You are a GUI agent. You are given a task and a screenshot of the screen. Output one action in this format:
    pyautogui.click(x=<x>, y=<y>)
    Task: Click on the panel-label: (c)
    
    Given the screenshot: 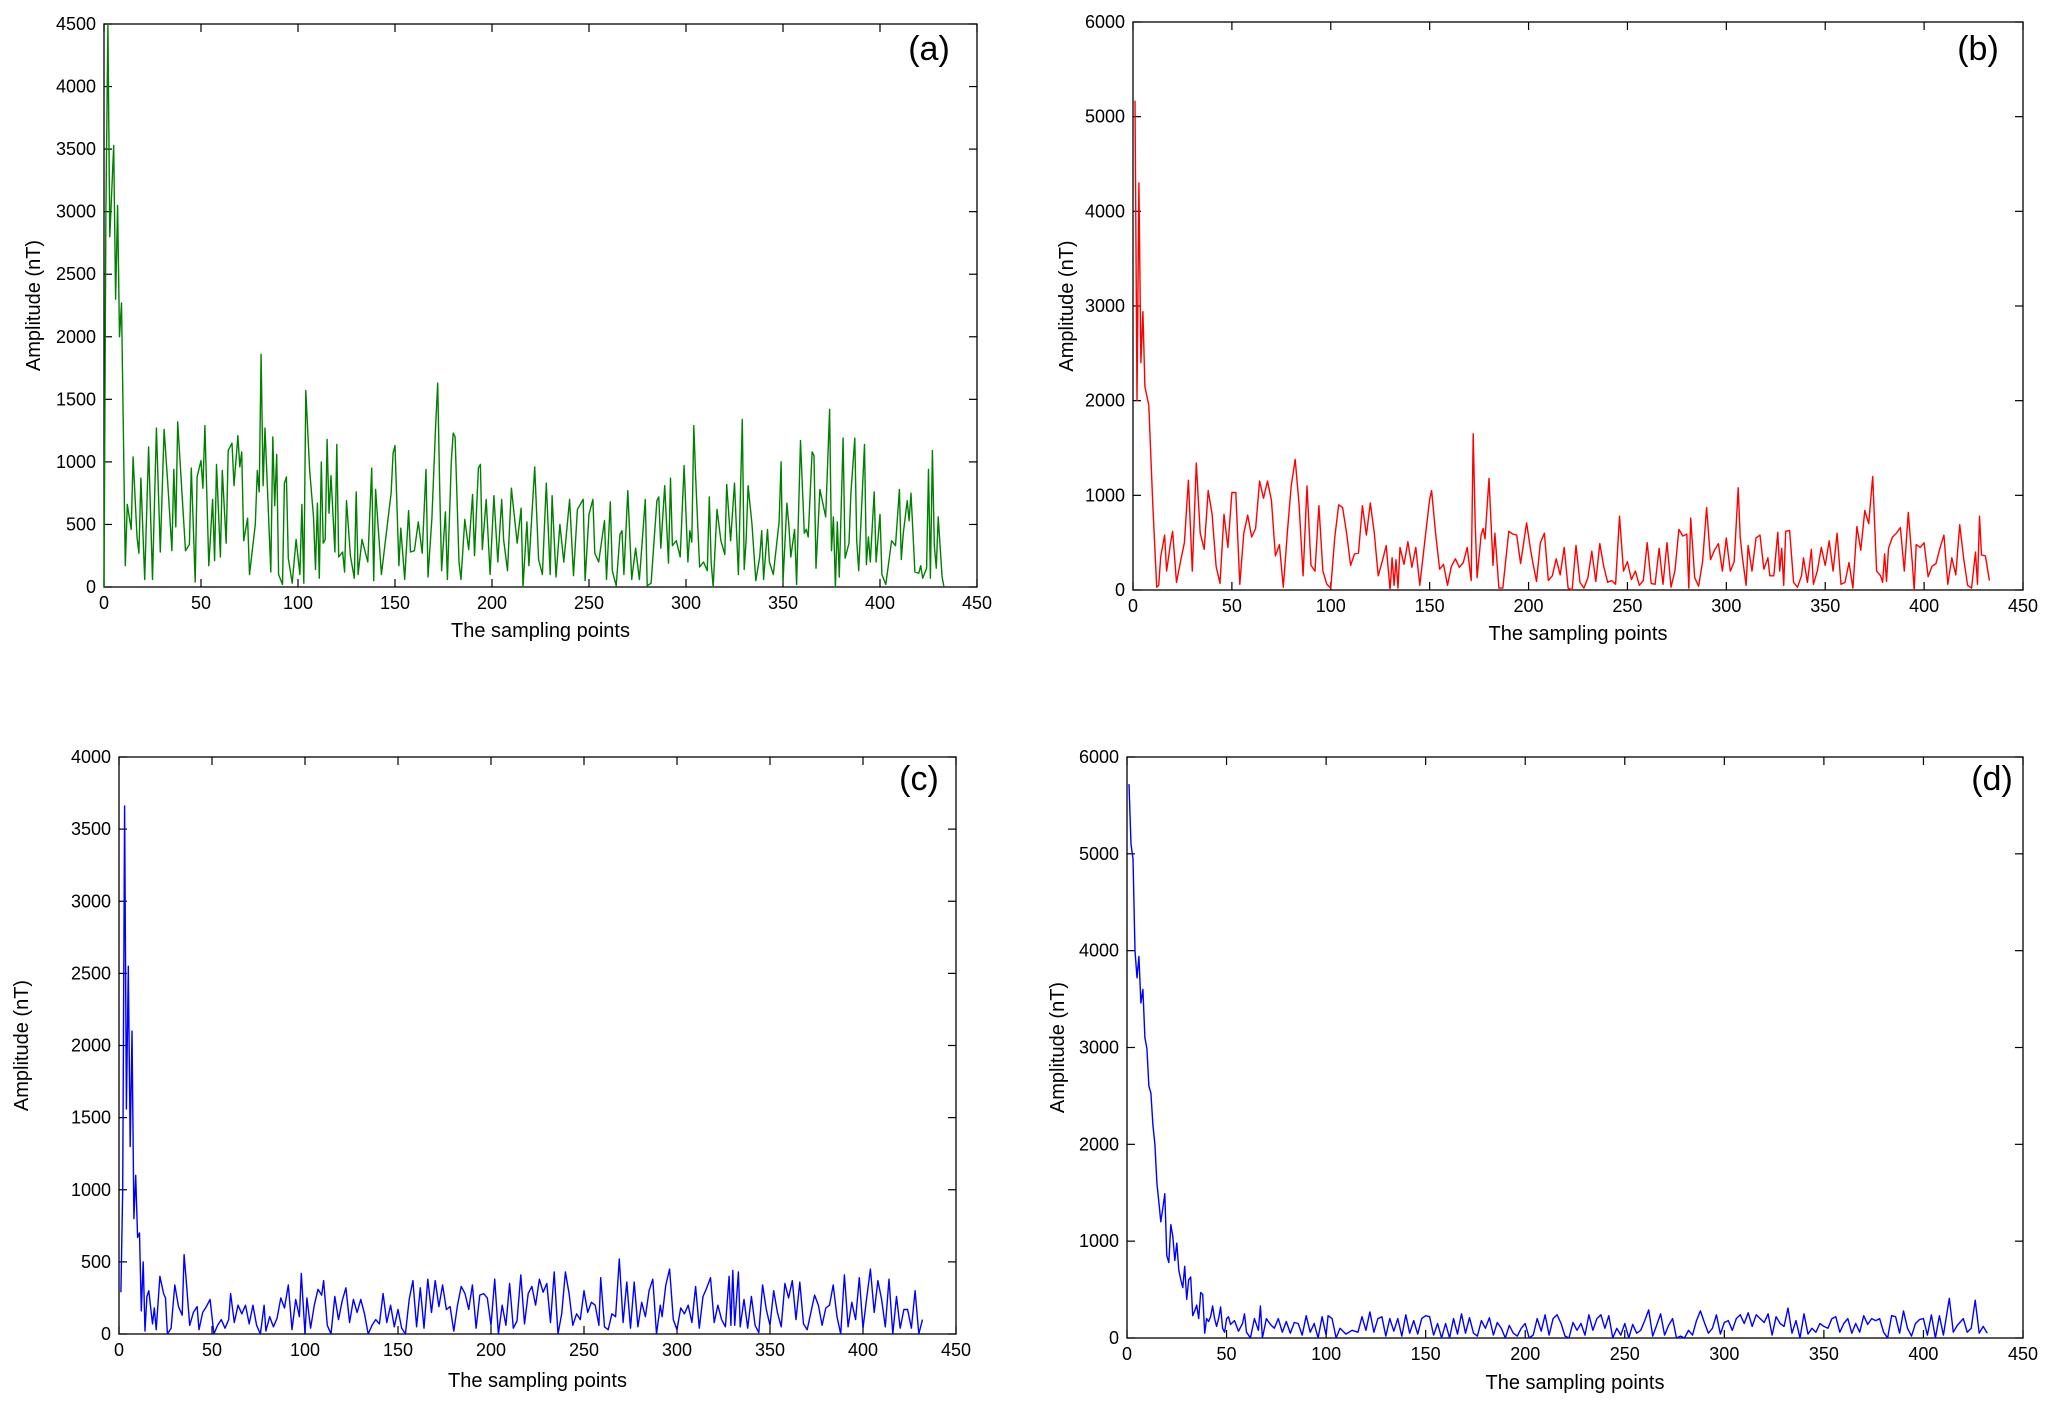 What is the action you would take?
    pyautogui.click(x=919, y=779)
    